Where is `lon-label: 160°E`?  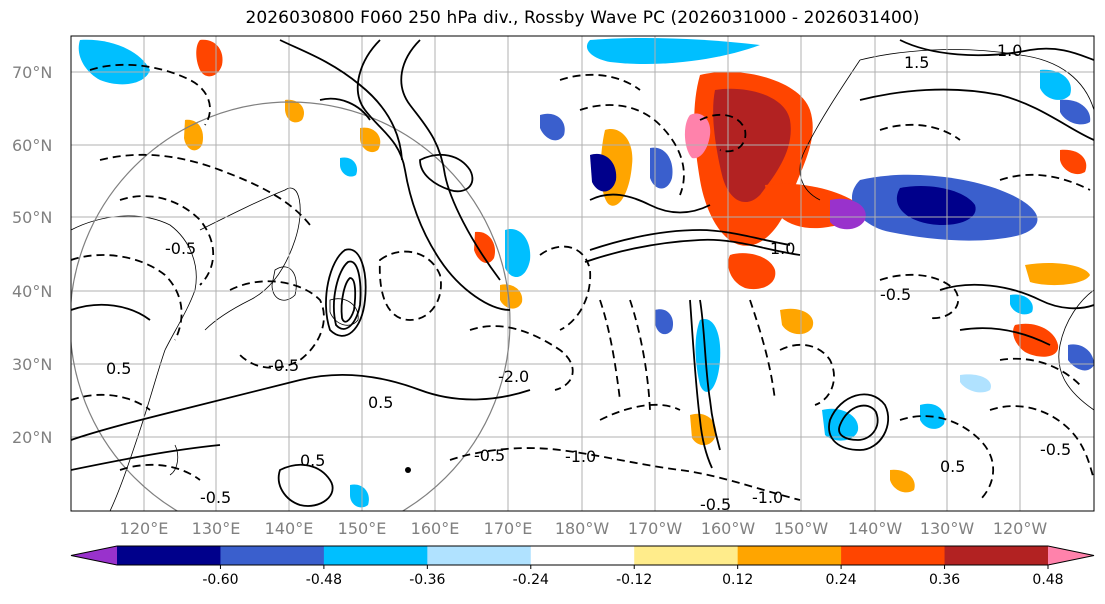
lon-label: 160°E is located at coordinates (435, 528).